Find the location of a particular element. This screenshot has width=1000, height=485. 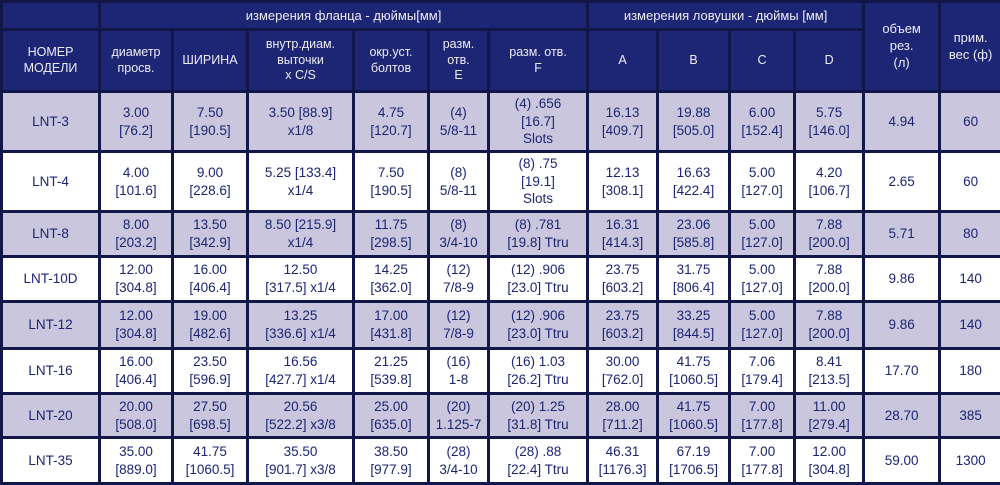

data-cell: (28) 3/4-10 is located at coordinates (459, 461).